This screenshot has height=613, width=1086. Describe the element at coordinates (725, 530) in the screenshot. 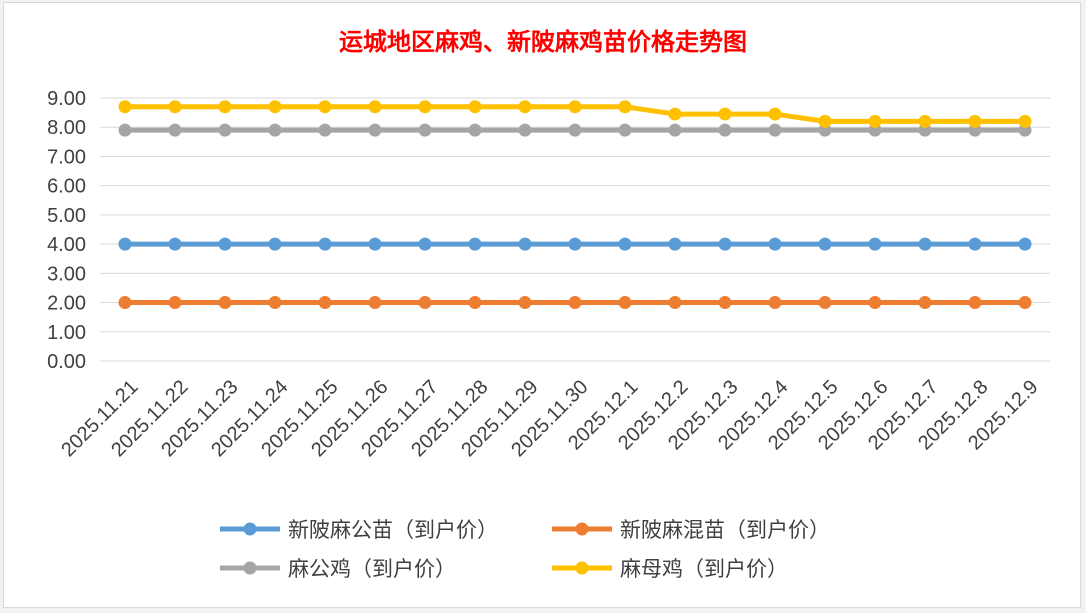

I see `legend-label: 新陂麻混苗（到户价）` at that location.